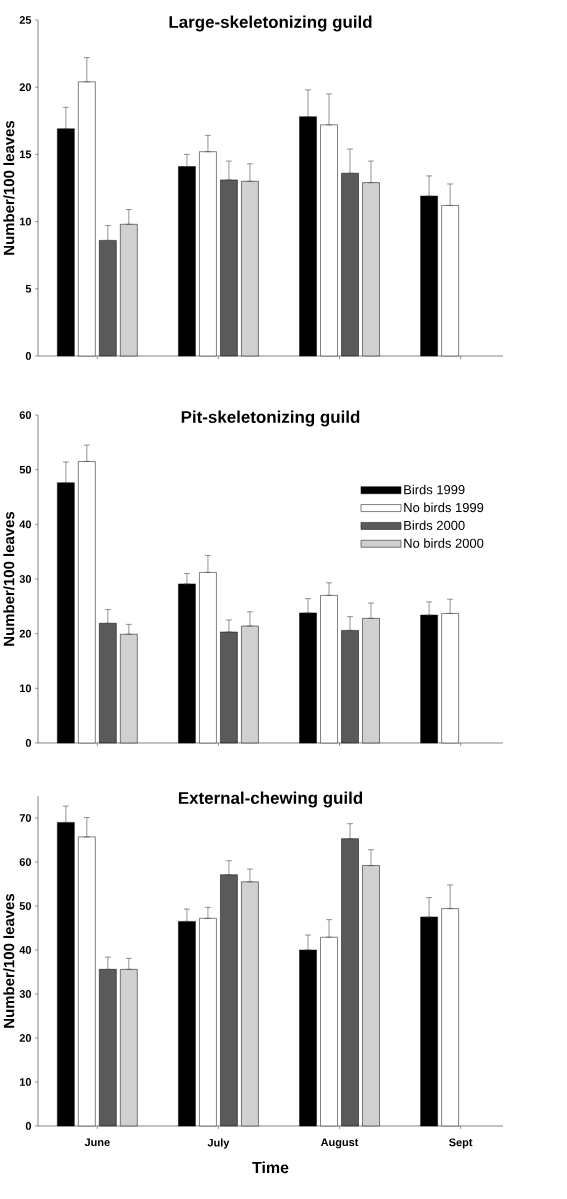 The width and height of the screenshot is (567, 1199). Describe the element at coordinates (444, 543) in the screenshot. I see `legend-label: No birds 2000` at that location.